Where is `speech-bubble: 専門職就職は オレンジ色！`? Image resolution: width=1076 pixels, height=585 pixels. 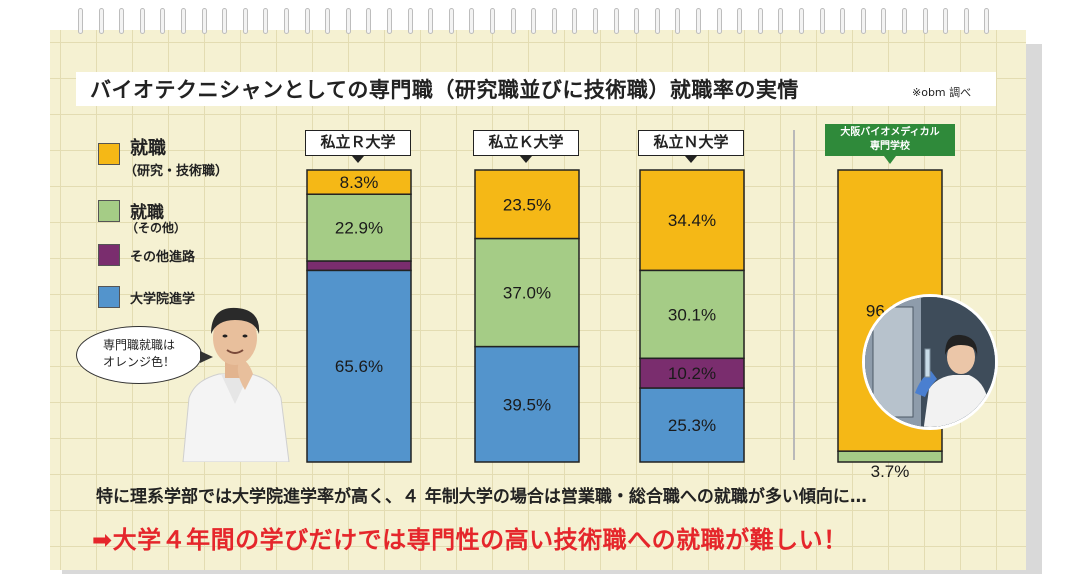 speech-bubble: 専門職就職は オレンジ色！ is located at coordinates (144, 355).